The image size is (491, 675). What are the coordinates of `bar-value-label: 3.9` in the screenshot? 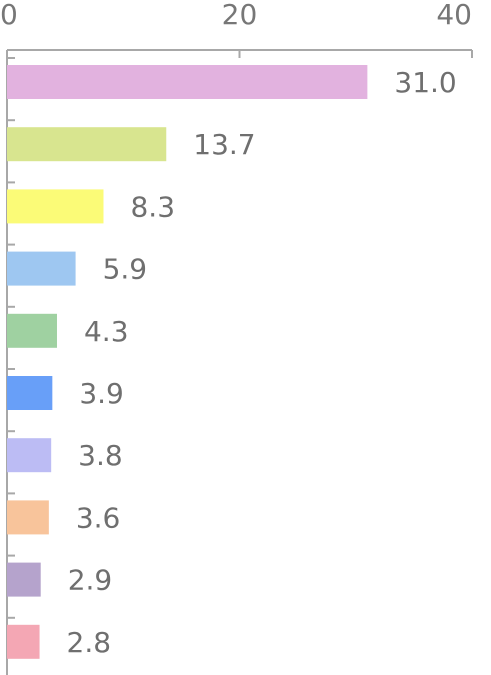 It's located at (101, 393).